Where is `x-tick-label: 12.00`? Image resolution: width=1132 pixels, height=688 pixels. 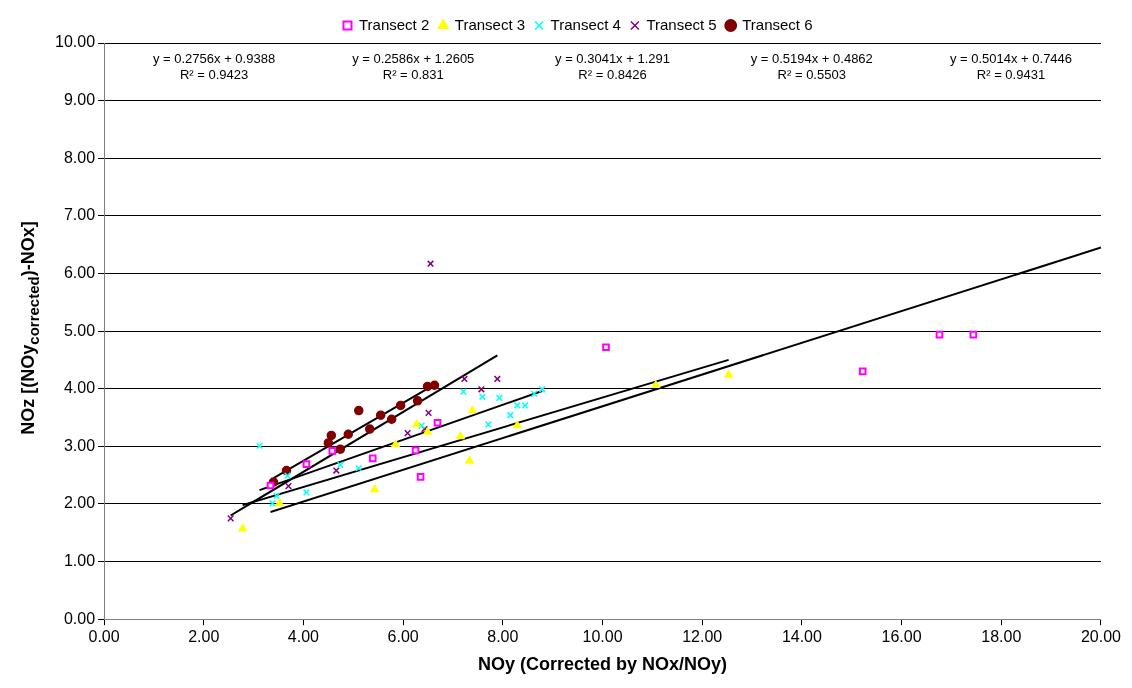 x-tick-label: 12.00 is located at coordinates (702, 637).